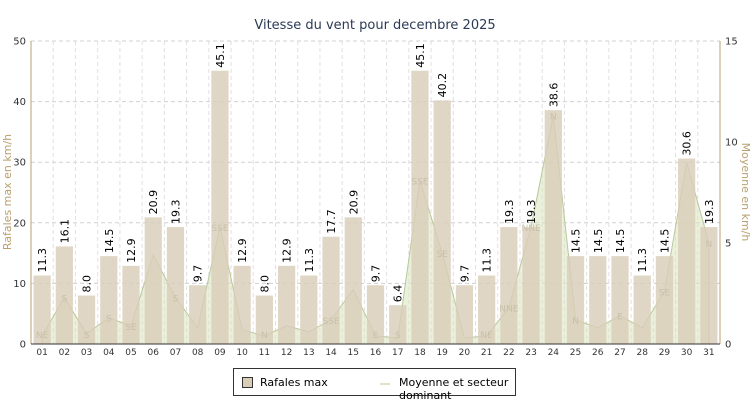  What do you see at coordinates (553, 95) in the screenshot?
I see `data-label: 38.6` at bounding box center [553, 95].